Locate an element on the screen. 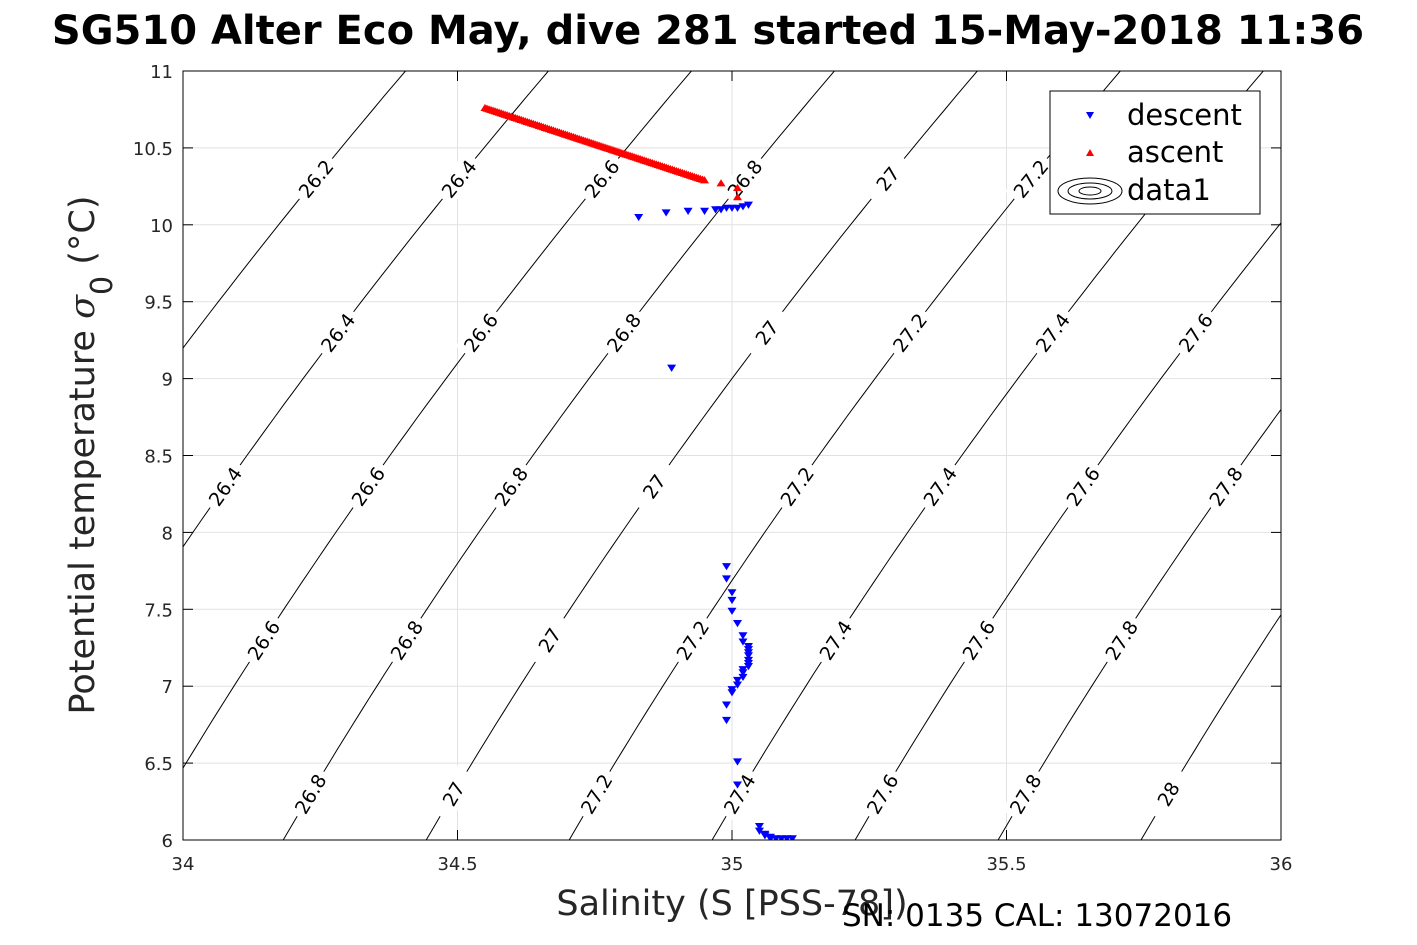 Image resolution: width=1417 pixels, height=945 pixels. sigma-symbol: σ is located at coordinates (83, 306).